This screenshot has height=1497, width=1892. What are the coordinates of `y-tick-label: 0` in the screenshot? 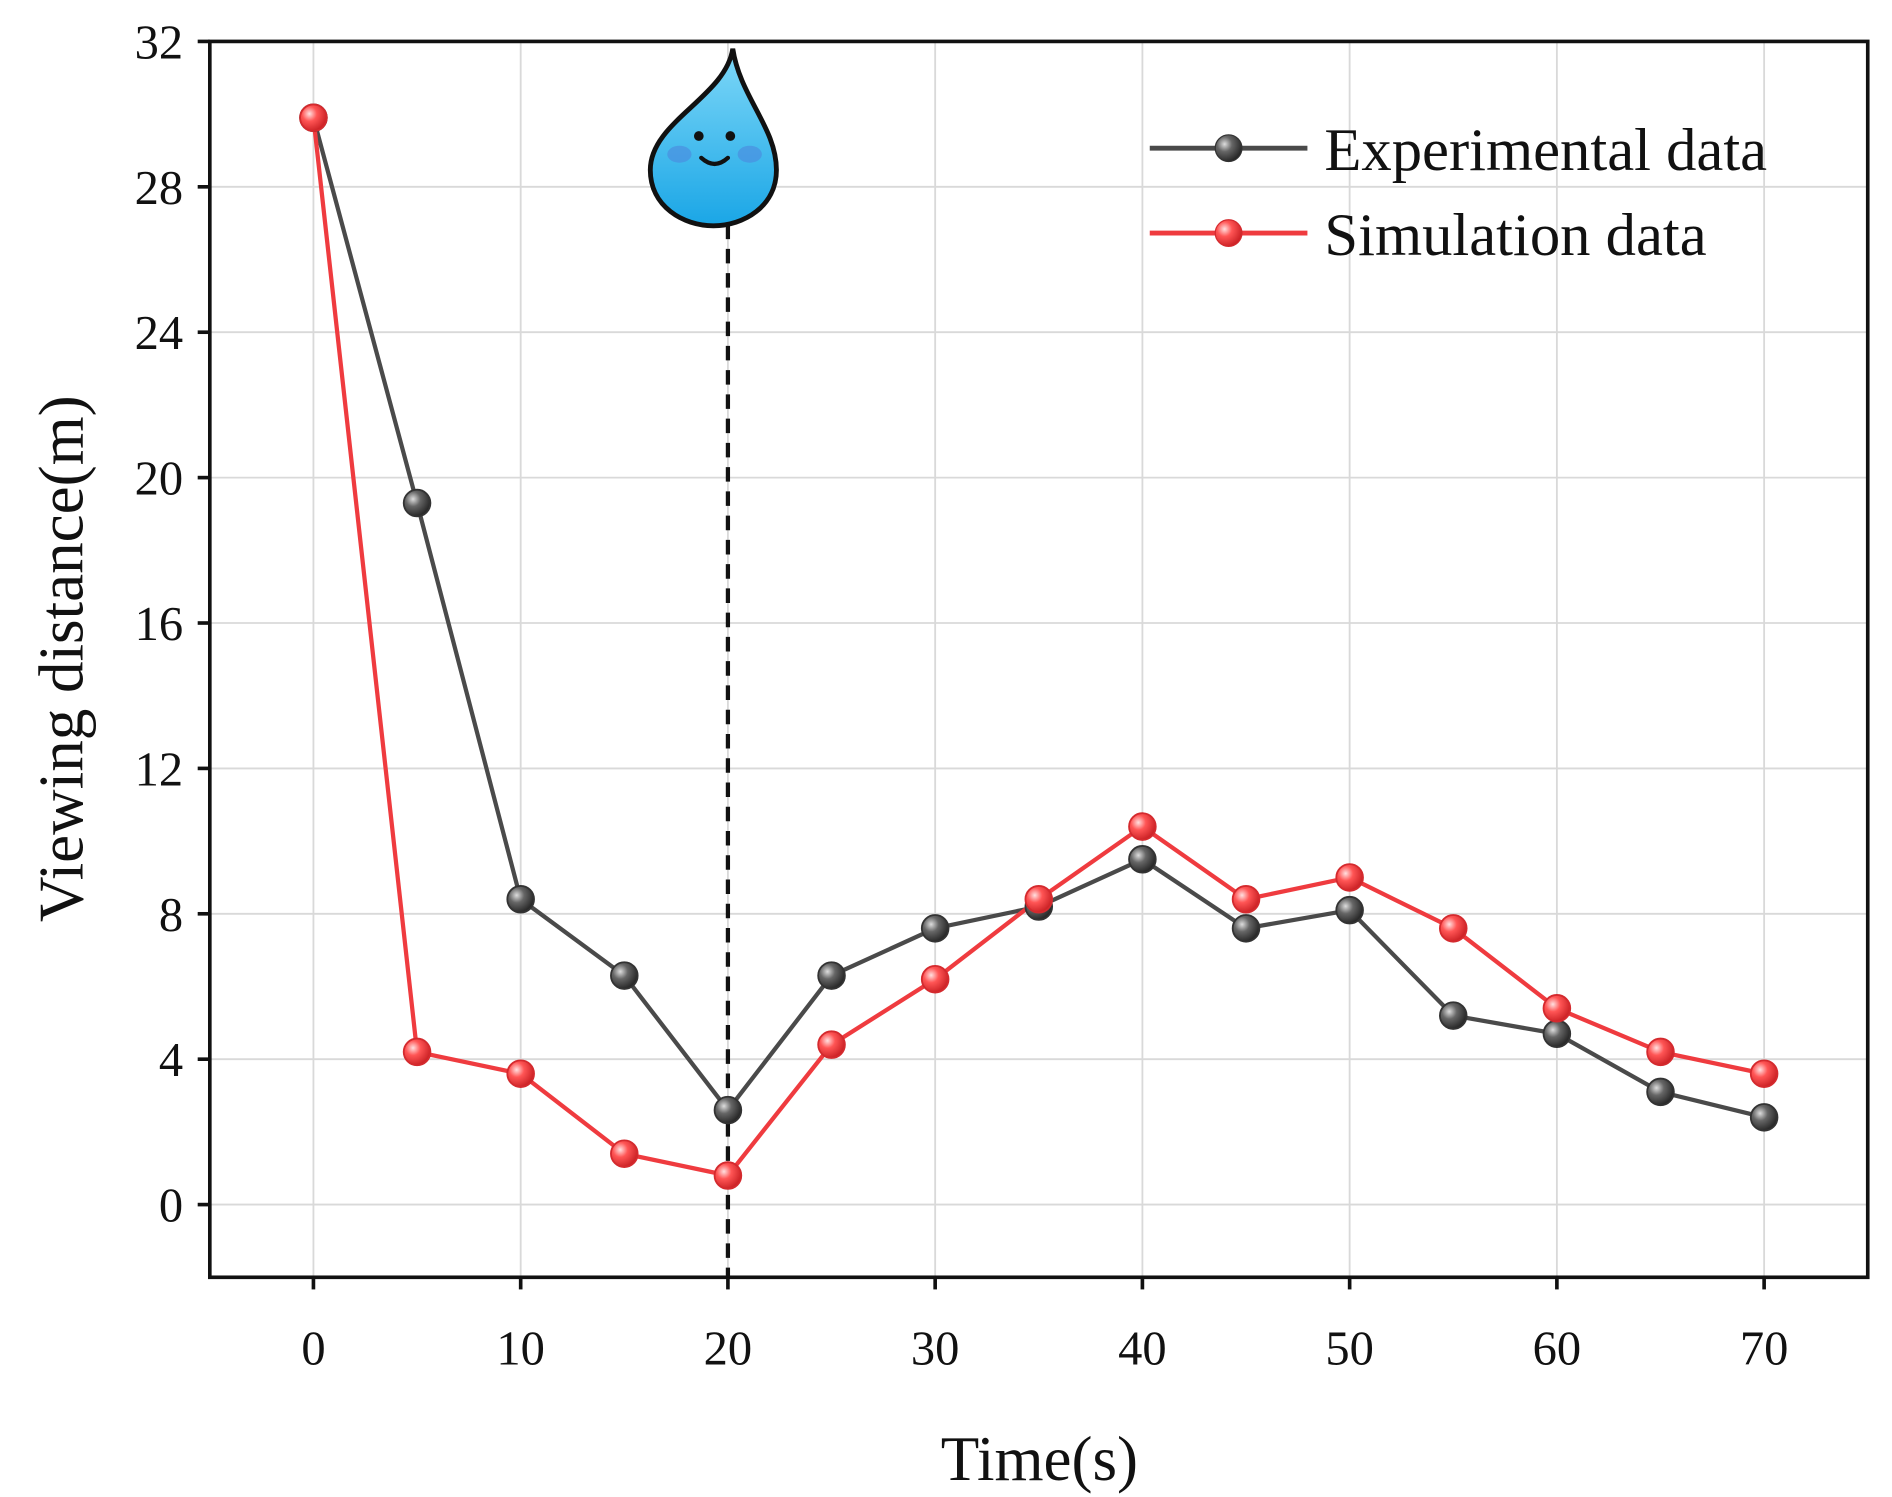 It's located at (171, 1206).